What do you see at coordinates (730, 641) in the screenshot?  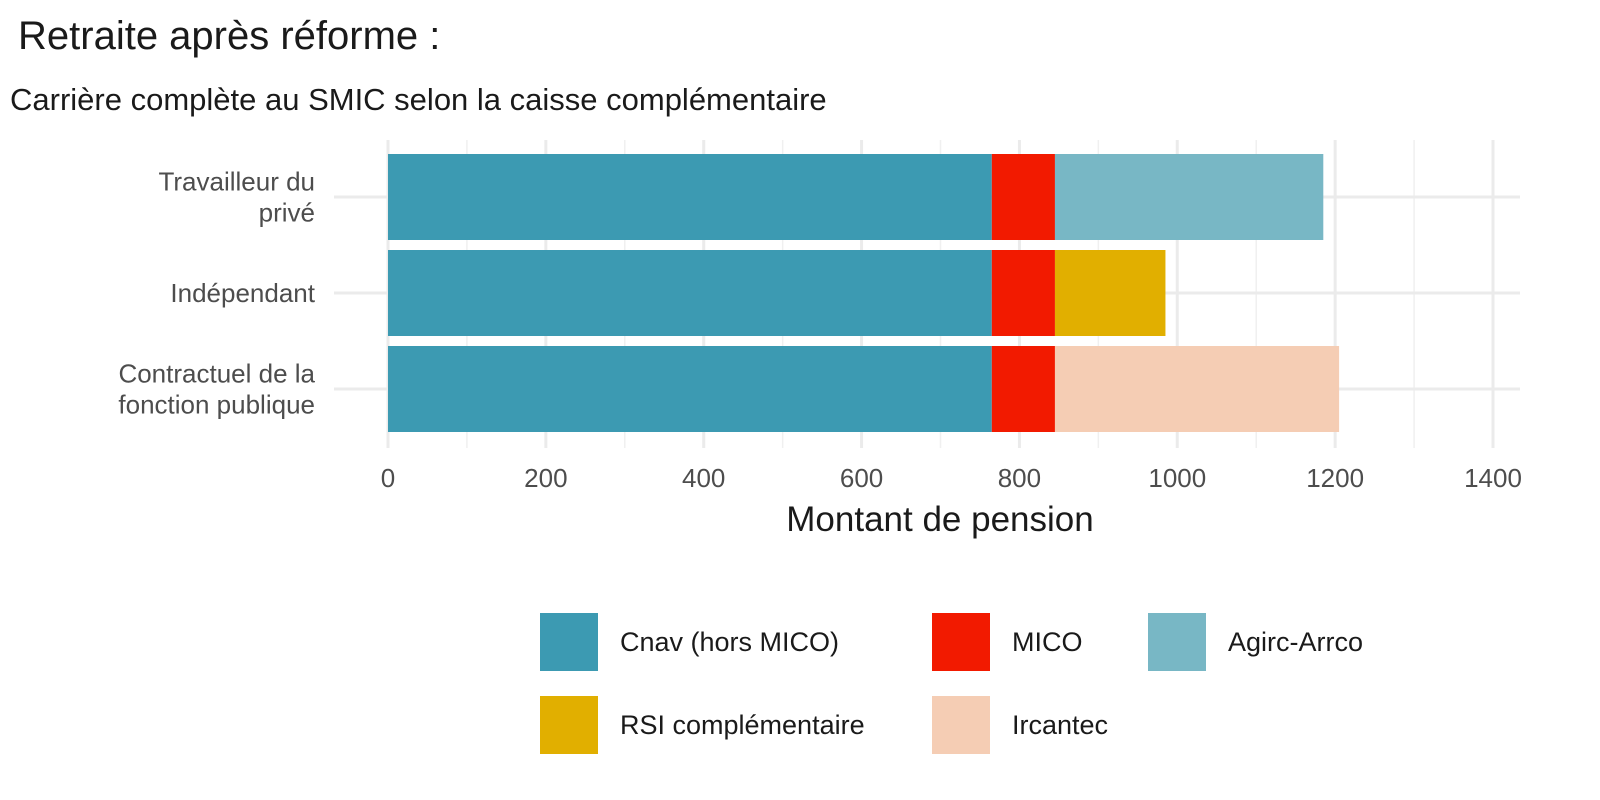 I see `legend-label-cnav: Cnav (hors MICO)` at bounding box center [730, 641].